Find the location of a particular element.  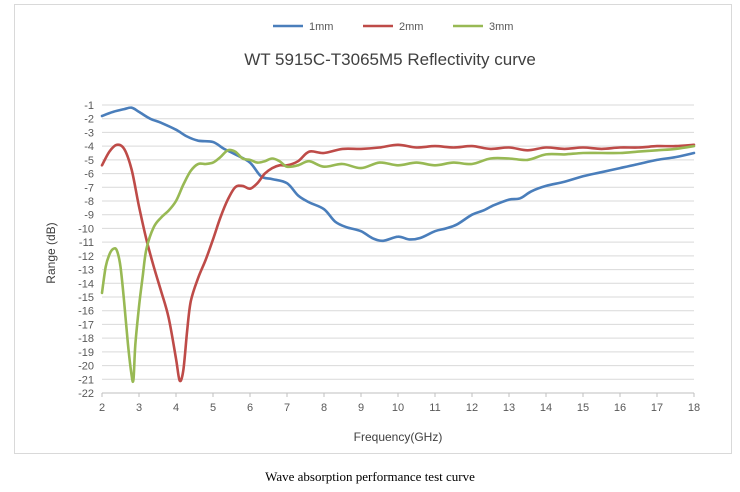

x-tick-label: 6 is located at coordinates (250, 408).